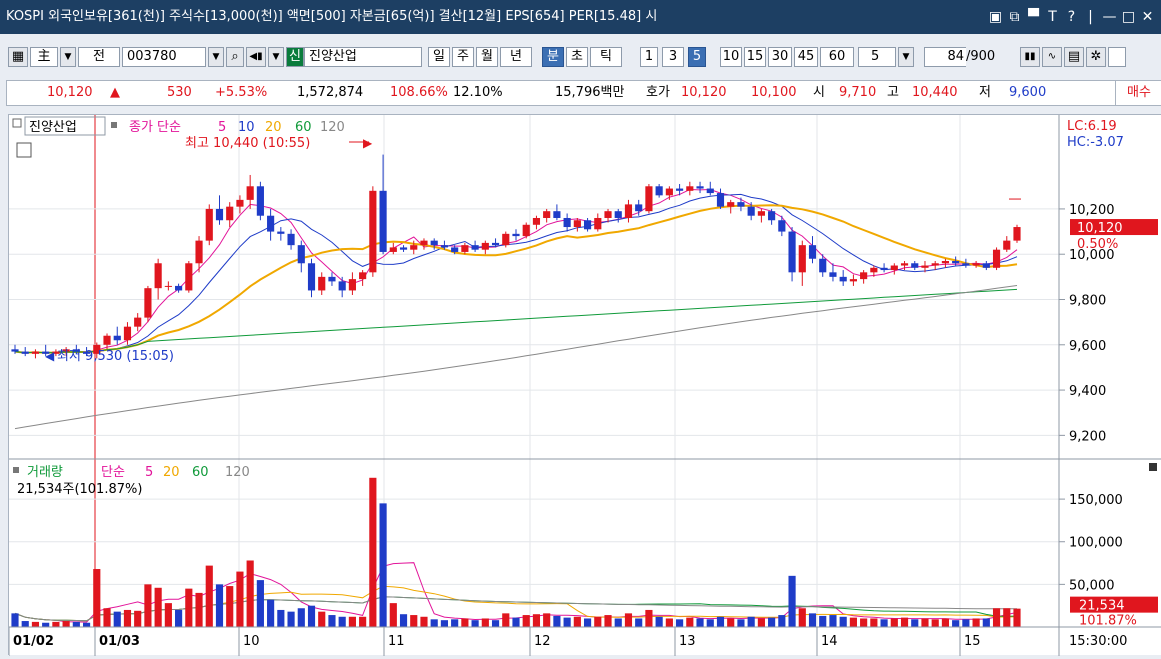 The image size is (1161, 659). What do you see at coordinates (463, 57) in the screenshot?
I see `tab-week: 주` at bounding box center [463, 57].